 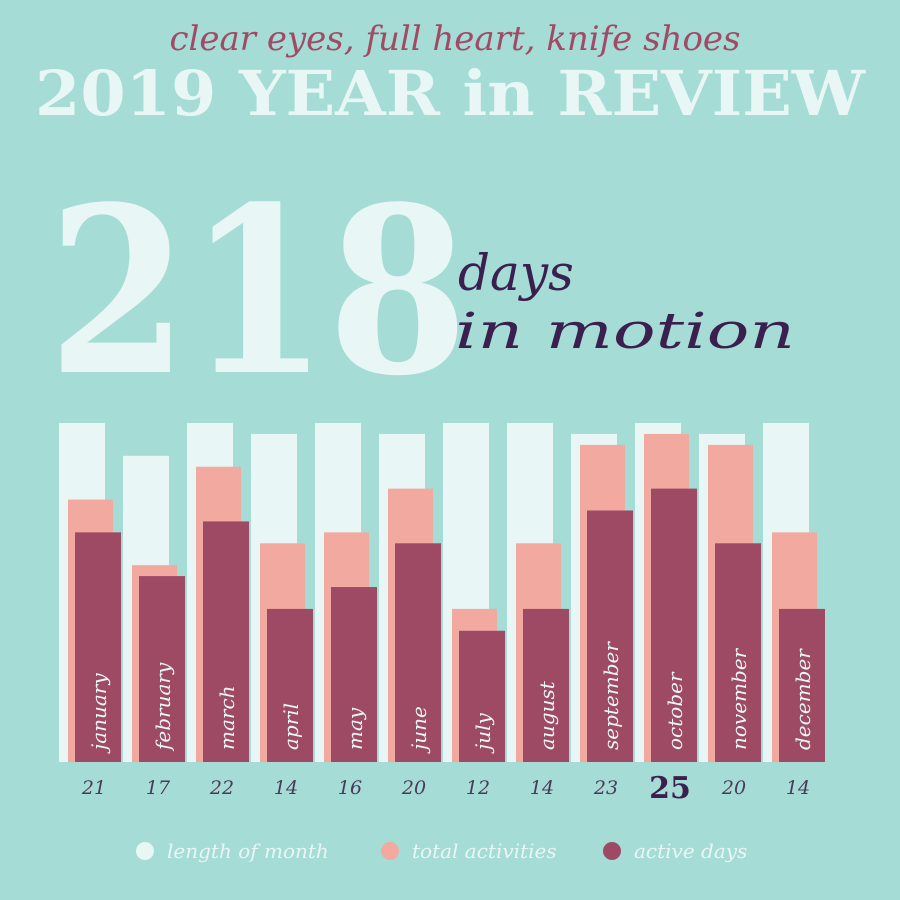 I want to click on value-label: 12, so click(x=478, y=788).